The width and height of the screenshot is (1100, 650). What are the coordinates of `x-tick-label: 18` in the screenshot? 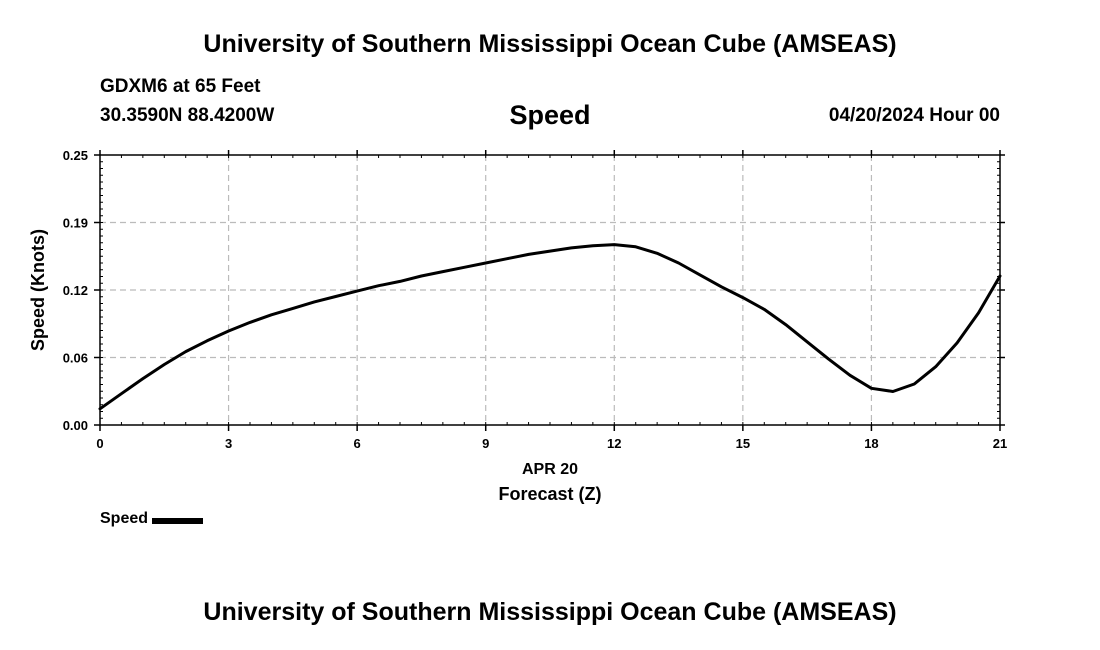 It's located at (871, 443).